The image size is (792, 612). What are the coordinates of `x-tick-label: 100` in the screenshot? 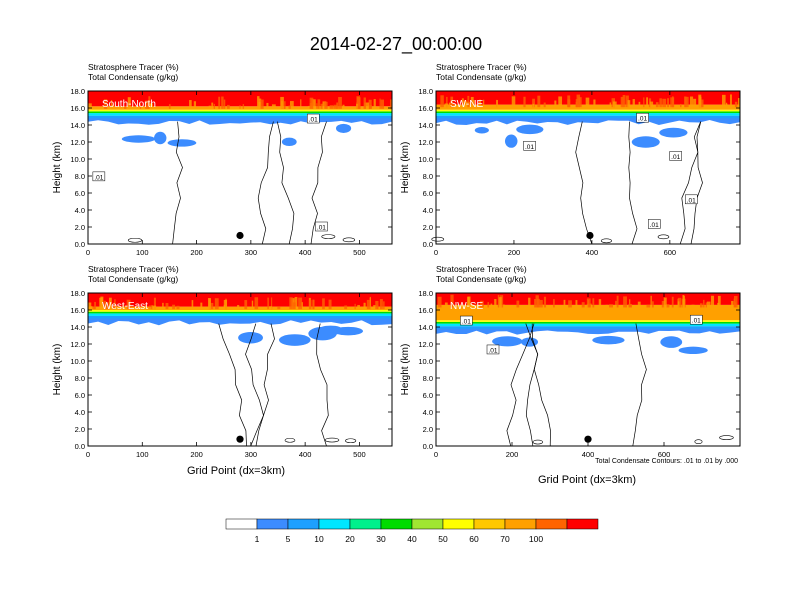 It's located at (142, 252).